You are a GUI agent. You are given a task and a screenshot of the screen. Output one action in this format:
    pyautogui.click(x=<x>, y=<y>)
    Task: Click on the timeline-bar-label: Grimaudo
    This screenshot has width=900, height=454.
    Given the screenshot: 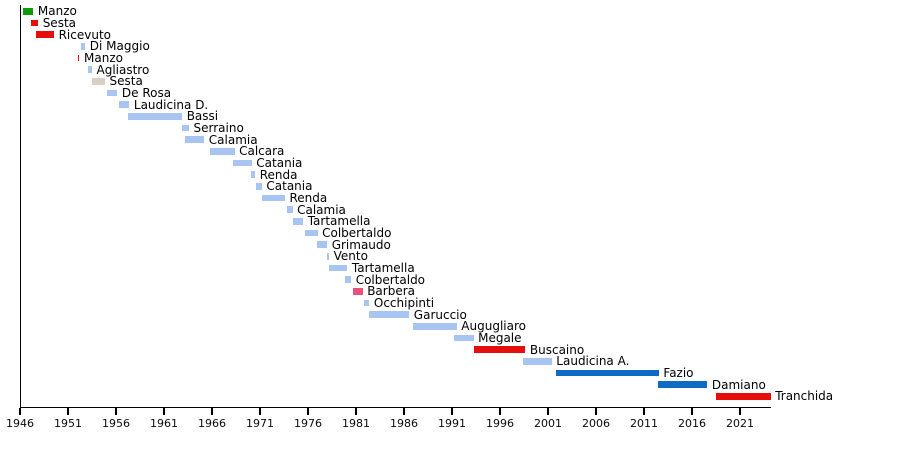 What is the action you would take?
    pyautogui.click(x=361, y=244)
    